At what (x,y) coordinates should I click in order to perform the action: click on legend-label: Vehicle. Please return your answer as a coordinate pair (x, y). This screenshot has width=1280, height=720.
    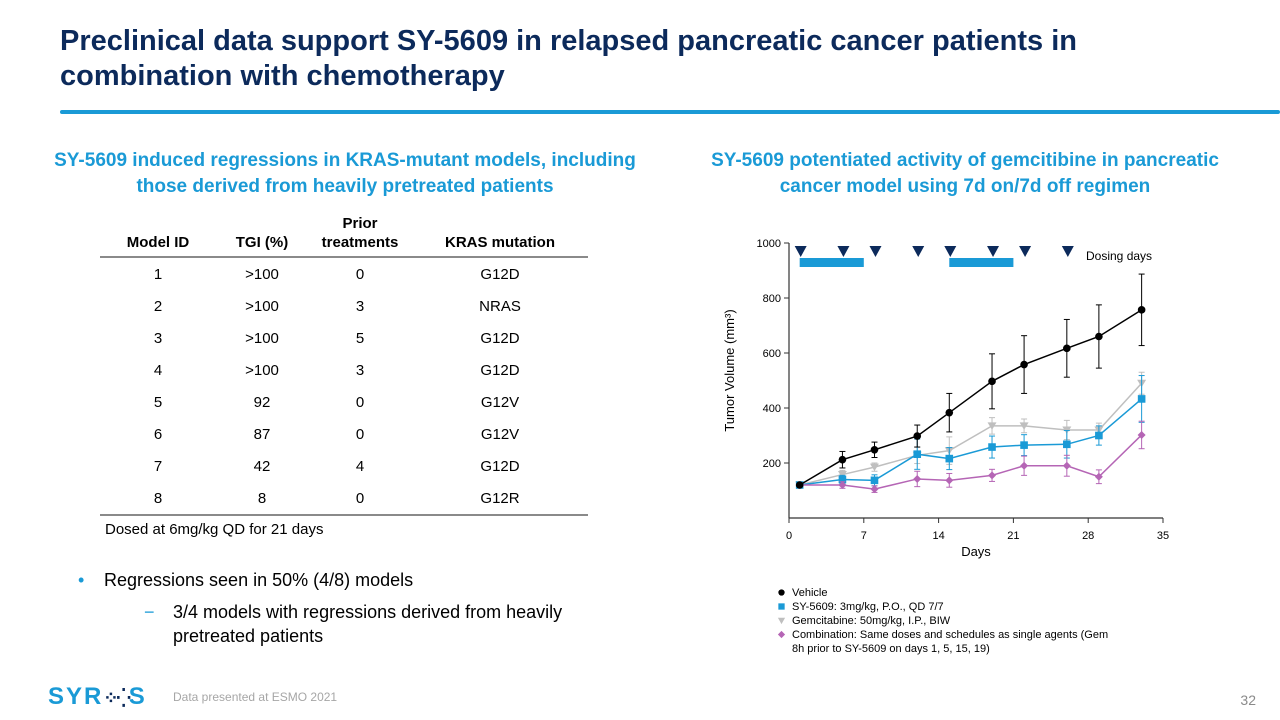
    Looking at the image, I should click on (810, 593).